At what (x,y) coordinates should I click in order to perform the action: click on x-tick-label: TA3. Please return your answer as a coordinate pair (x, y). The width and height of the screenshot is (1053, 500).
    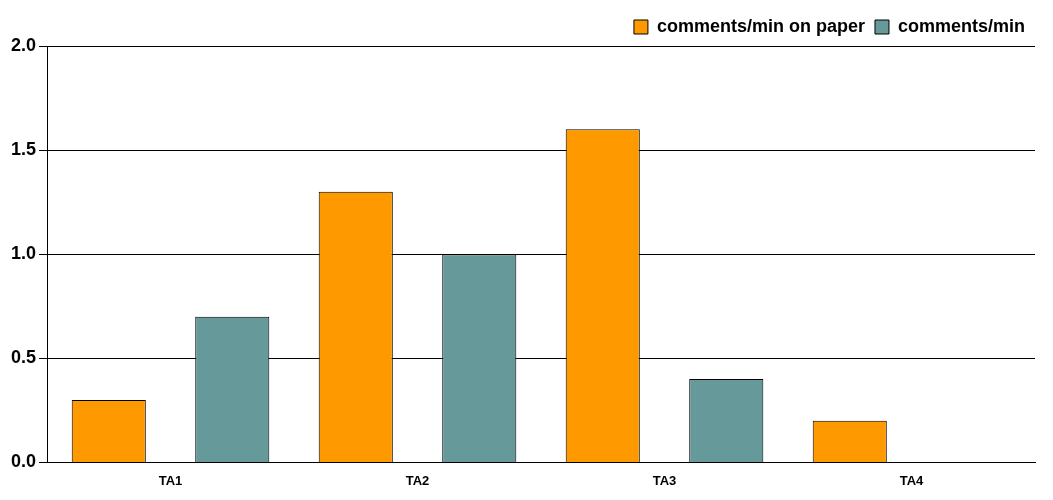
    Looking at the image, I should click on (664, 480).